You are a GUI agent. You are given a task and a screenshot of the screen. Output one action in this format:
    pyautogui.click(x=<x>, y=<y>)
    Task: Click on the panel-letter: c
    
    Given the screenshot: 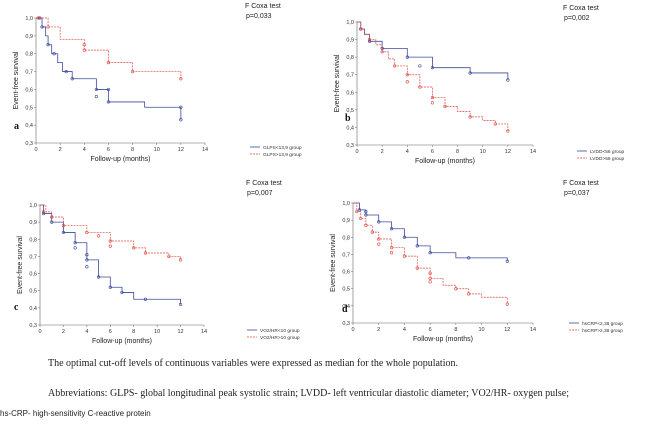 What is the action you would take?
    pyautogui.click(x=16, y=307)
    